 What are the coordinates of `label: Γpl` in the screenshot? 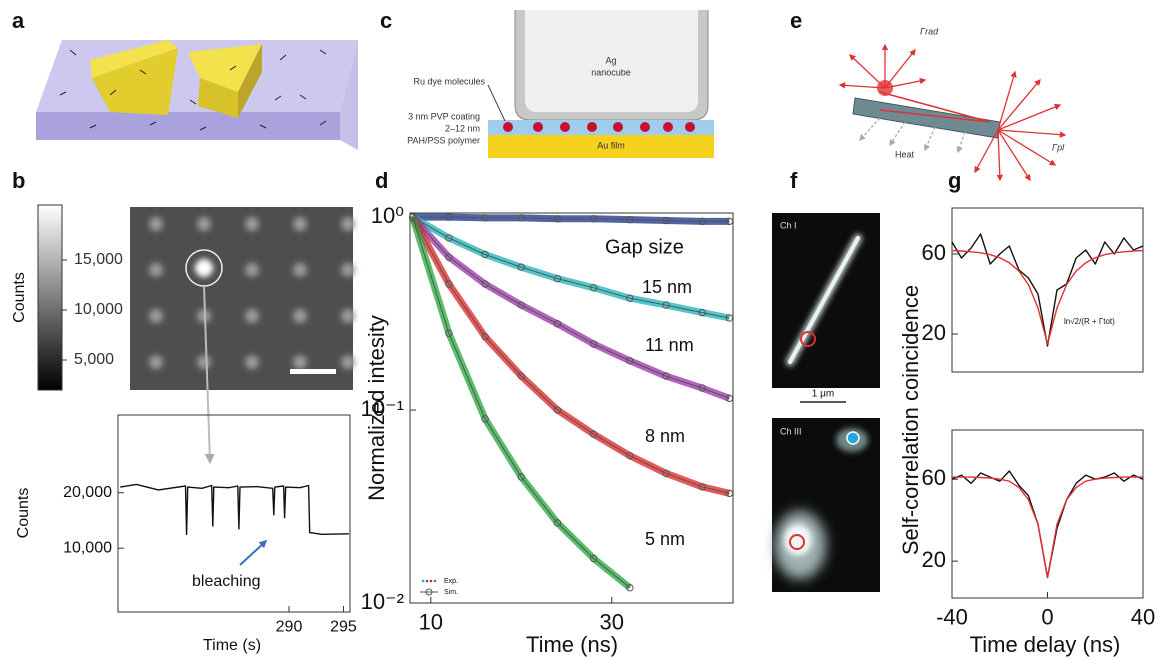 It's located at (1058, 147).